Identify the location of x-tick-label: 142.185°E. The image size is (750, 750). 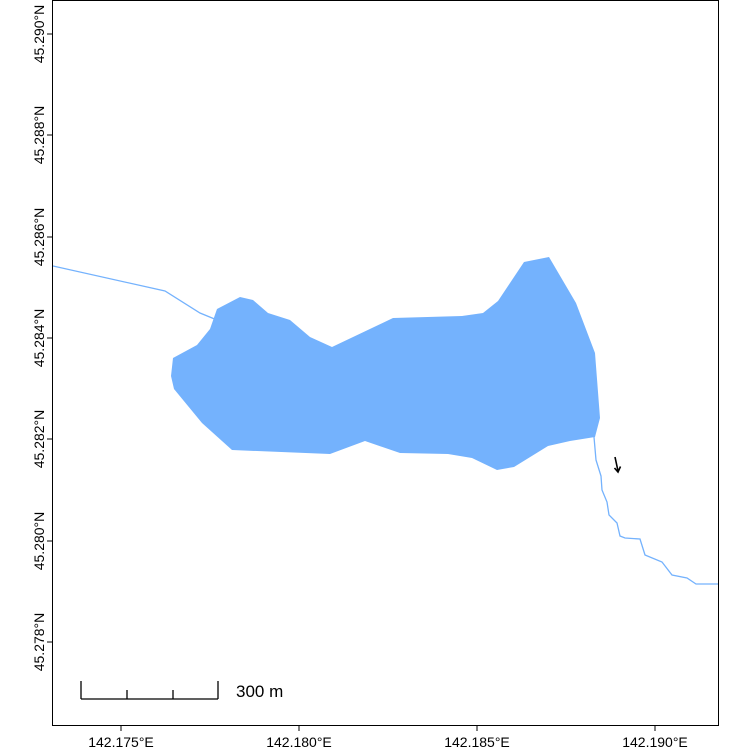
(477, 742).